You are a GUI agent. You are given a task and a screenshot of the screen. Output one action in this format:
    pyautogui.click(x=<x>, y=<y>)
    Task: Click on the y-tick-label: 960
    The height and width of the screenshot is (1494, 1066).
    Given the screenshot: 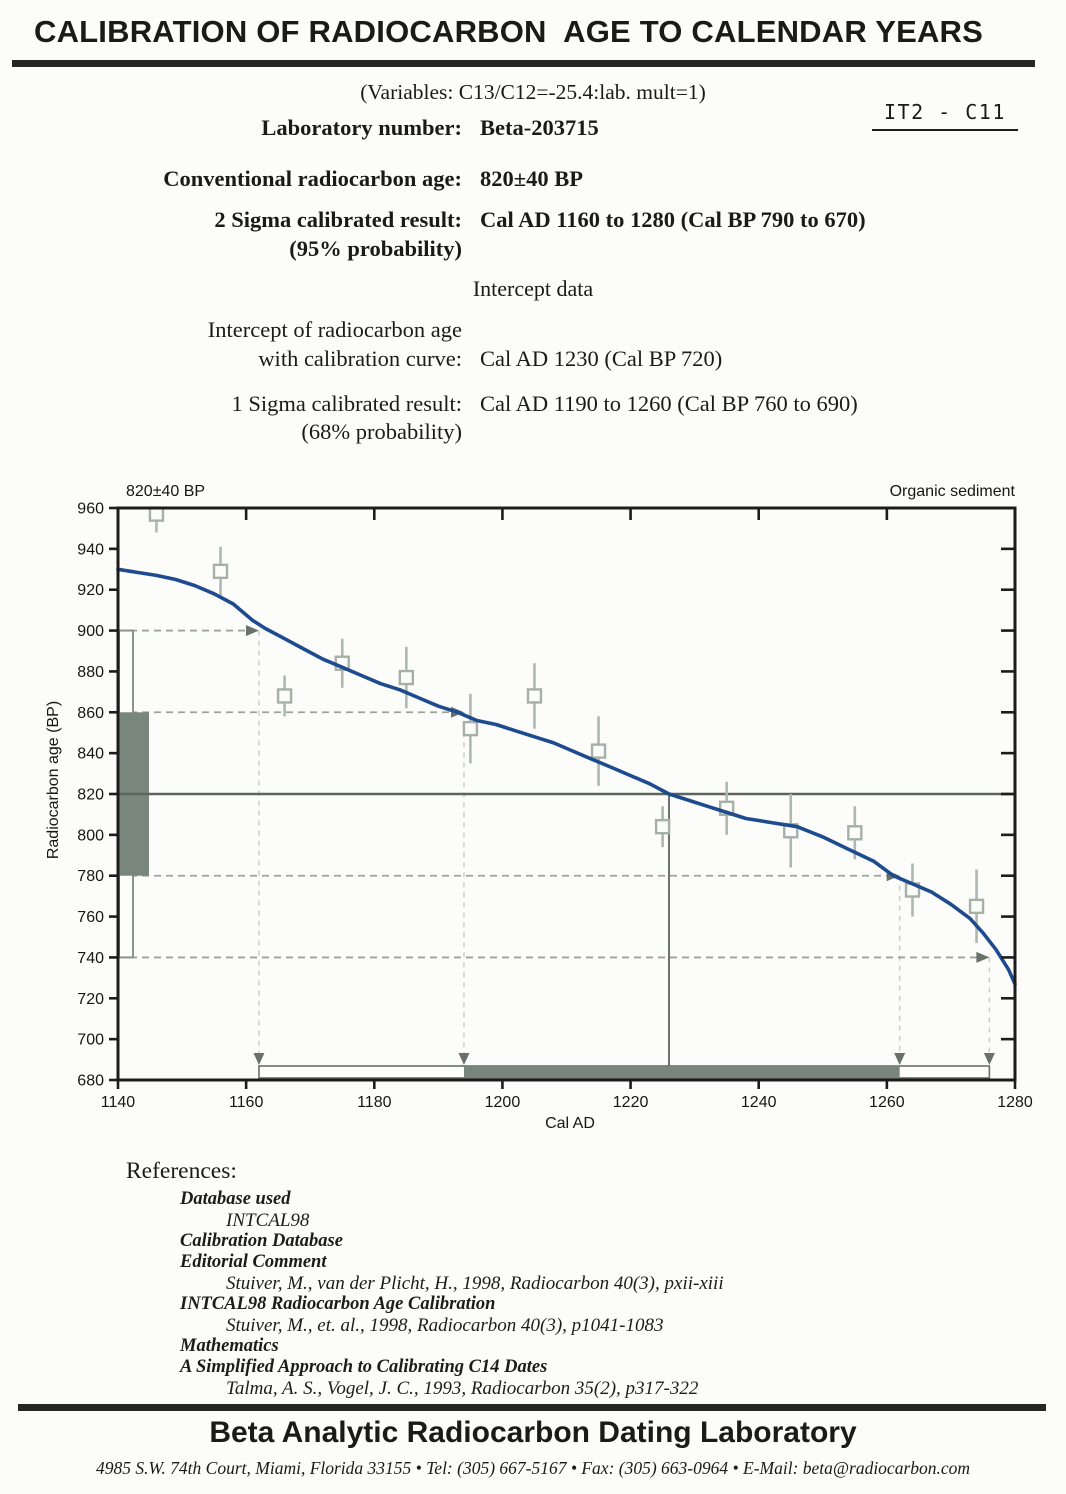 What is the action you would take?
    pyautogui.click(x=90, y=509)
    